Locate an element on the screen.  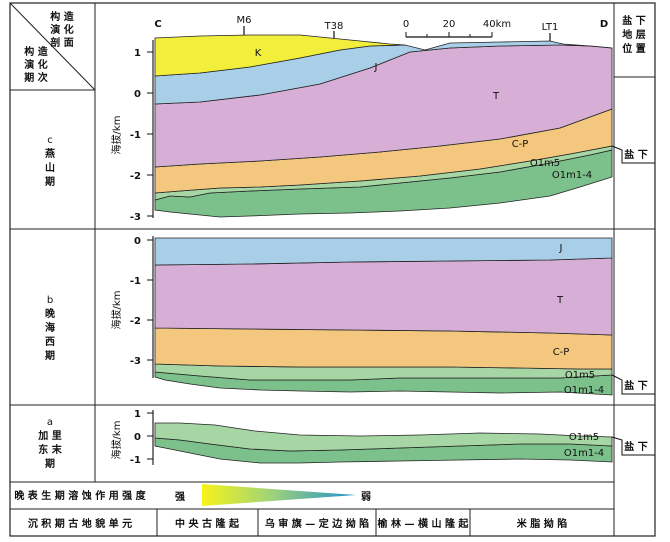
panel-b-label-t: T is located at coordinates (560, 300).